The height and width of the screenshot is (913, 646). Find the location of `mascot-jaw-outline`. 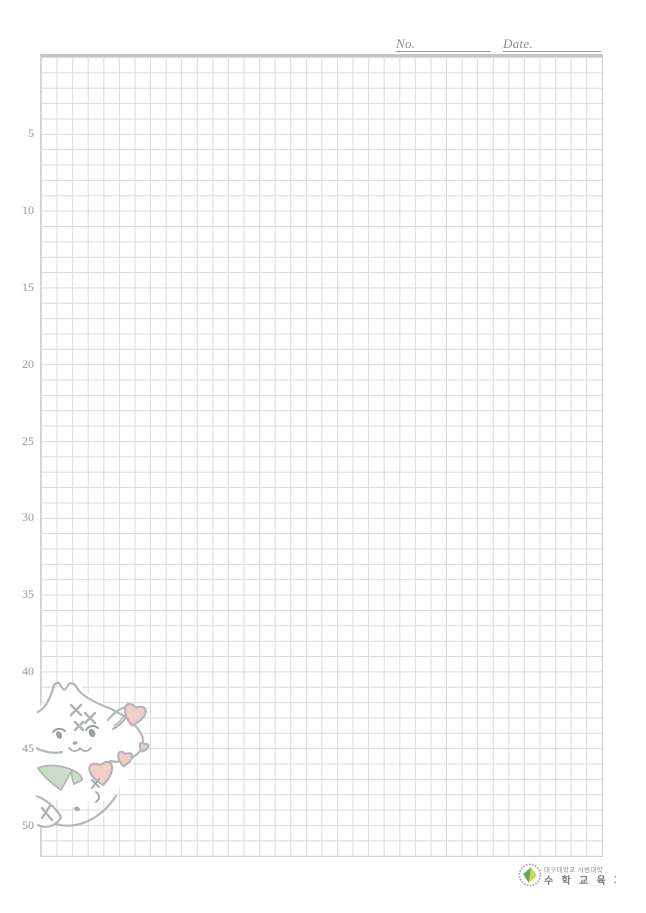

mascot-jaw-outline is located at coordinates (50, 750).